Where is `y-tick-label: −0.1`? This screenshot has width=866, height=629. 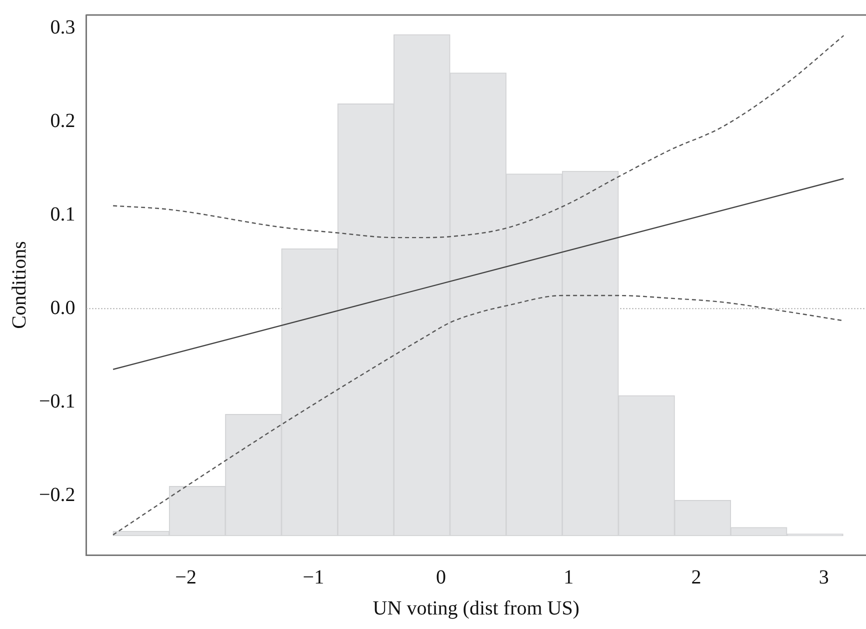
y-tick-label: −0.1 is located at coordinates (57, 401).